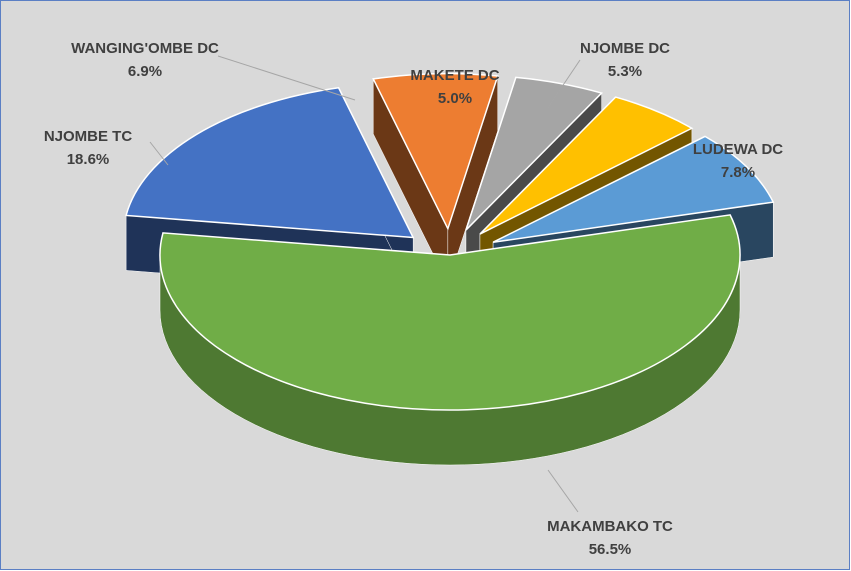 Image resolution: width=851 pixels, height=571 pixels. What do you see at coordinates (145, 48) in the screenshot?
I see `category-label: WANGING'OMBE DC` at bounding box center [145, 48].